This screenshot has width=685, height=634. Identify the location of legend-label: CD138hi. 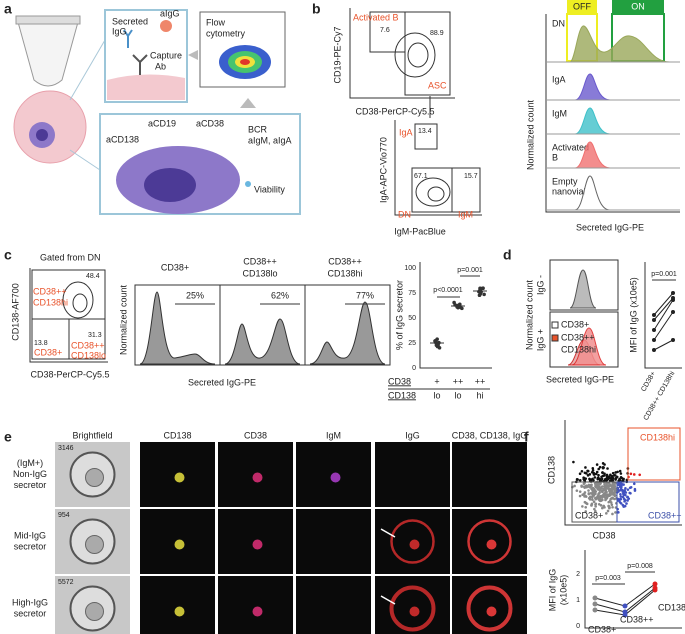
(578, 349).